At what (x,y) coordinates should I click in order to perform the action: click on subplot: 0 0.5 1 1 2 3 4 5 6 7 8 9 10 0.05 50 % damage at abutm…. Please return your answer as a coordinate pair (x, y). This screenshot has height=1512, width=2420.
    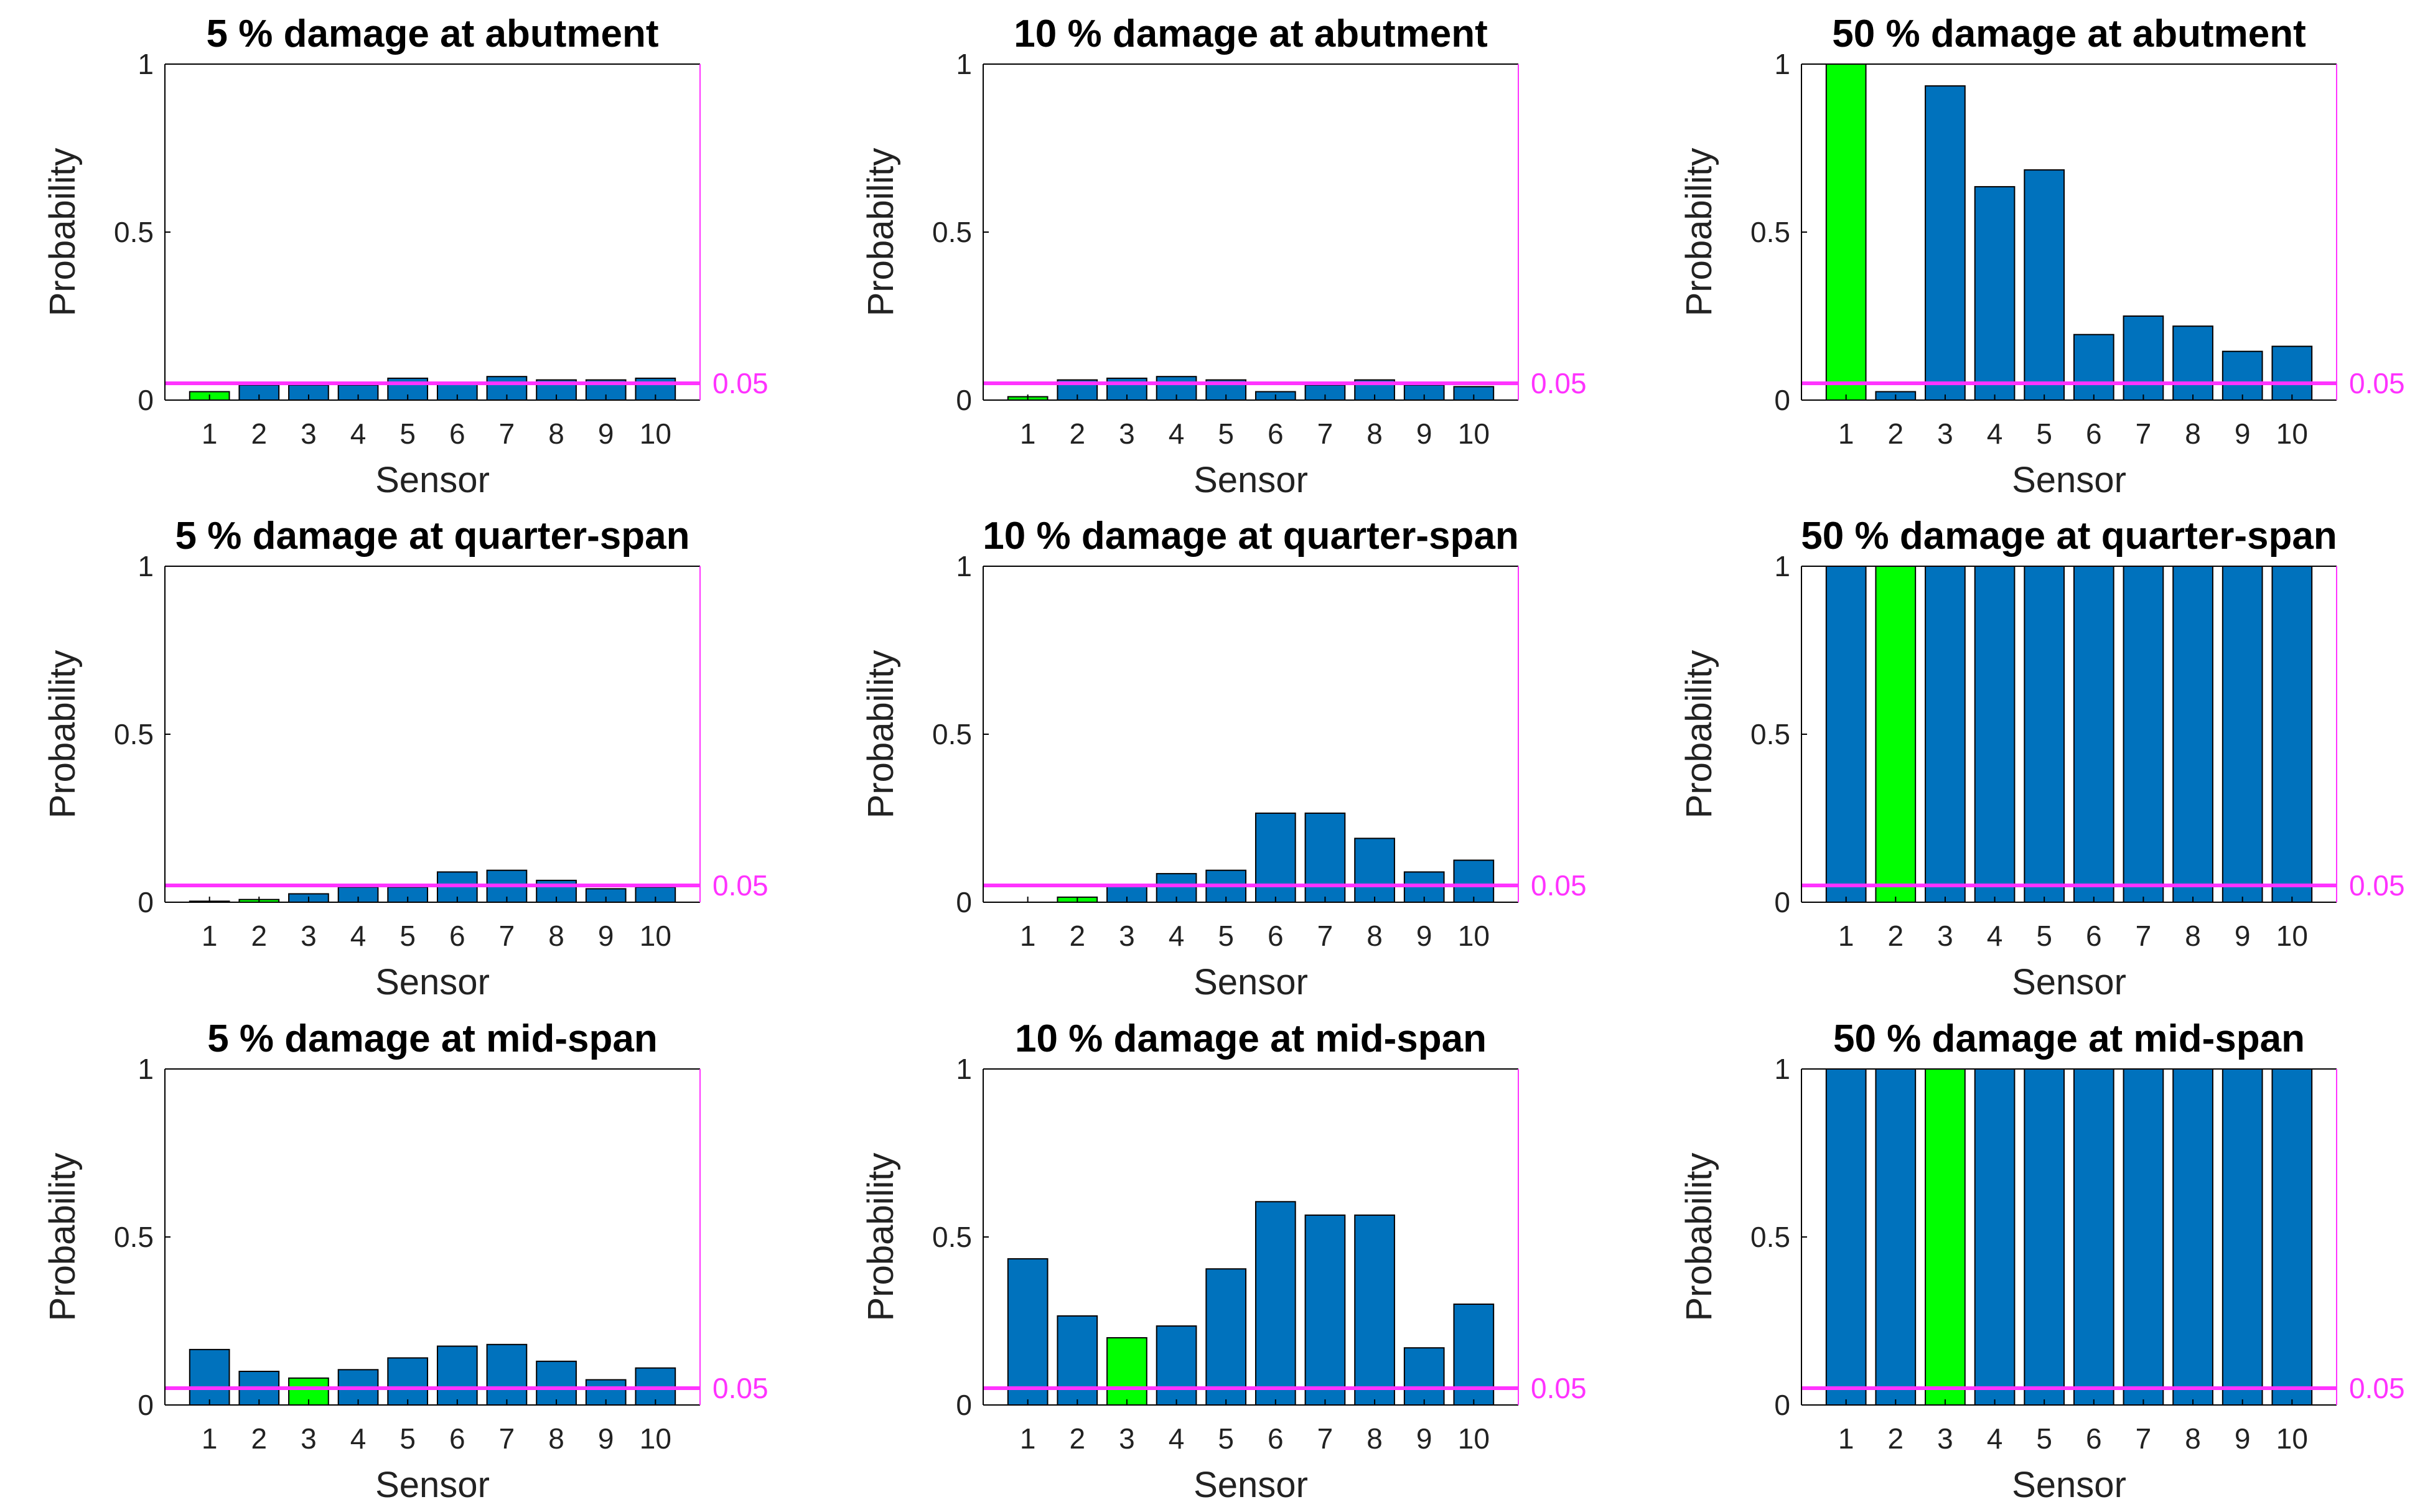
    Looking at the image, I should click on (2042, 256).